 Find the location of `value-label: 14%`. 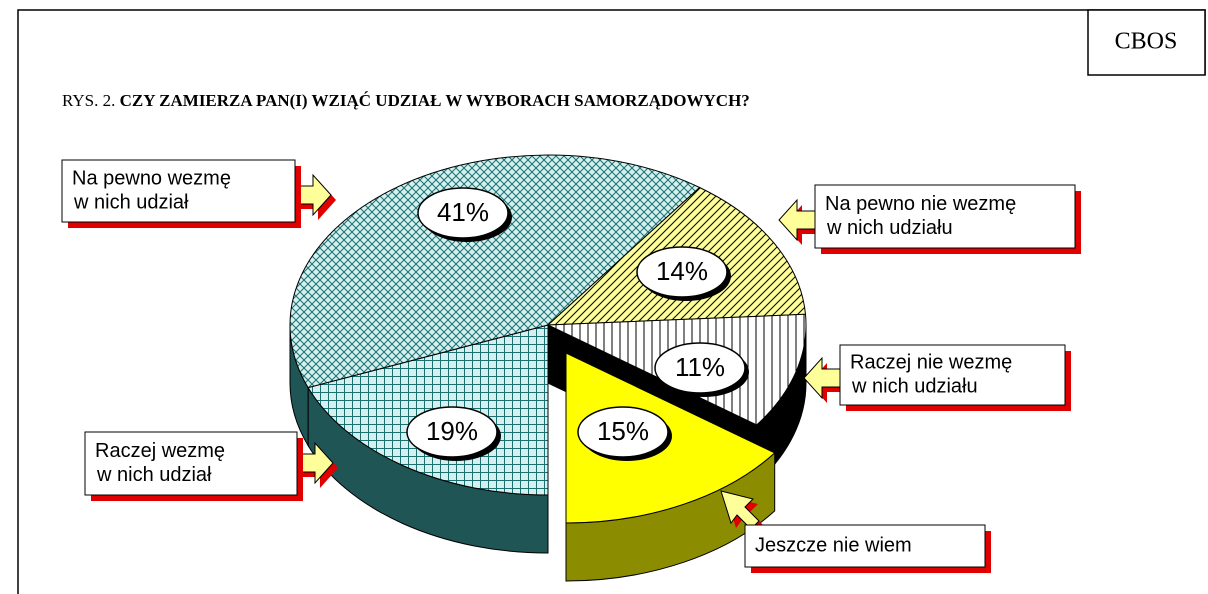

value-label: 14% is located at coordinates (682, 271).